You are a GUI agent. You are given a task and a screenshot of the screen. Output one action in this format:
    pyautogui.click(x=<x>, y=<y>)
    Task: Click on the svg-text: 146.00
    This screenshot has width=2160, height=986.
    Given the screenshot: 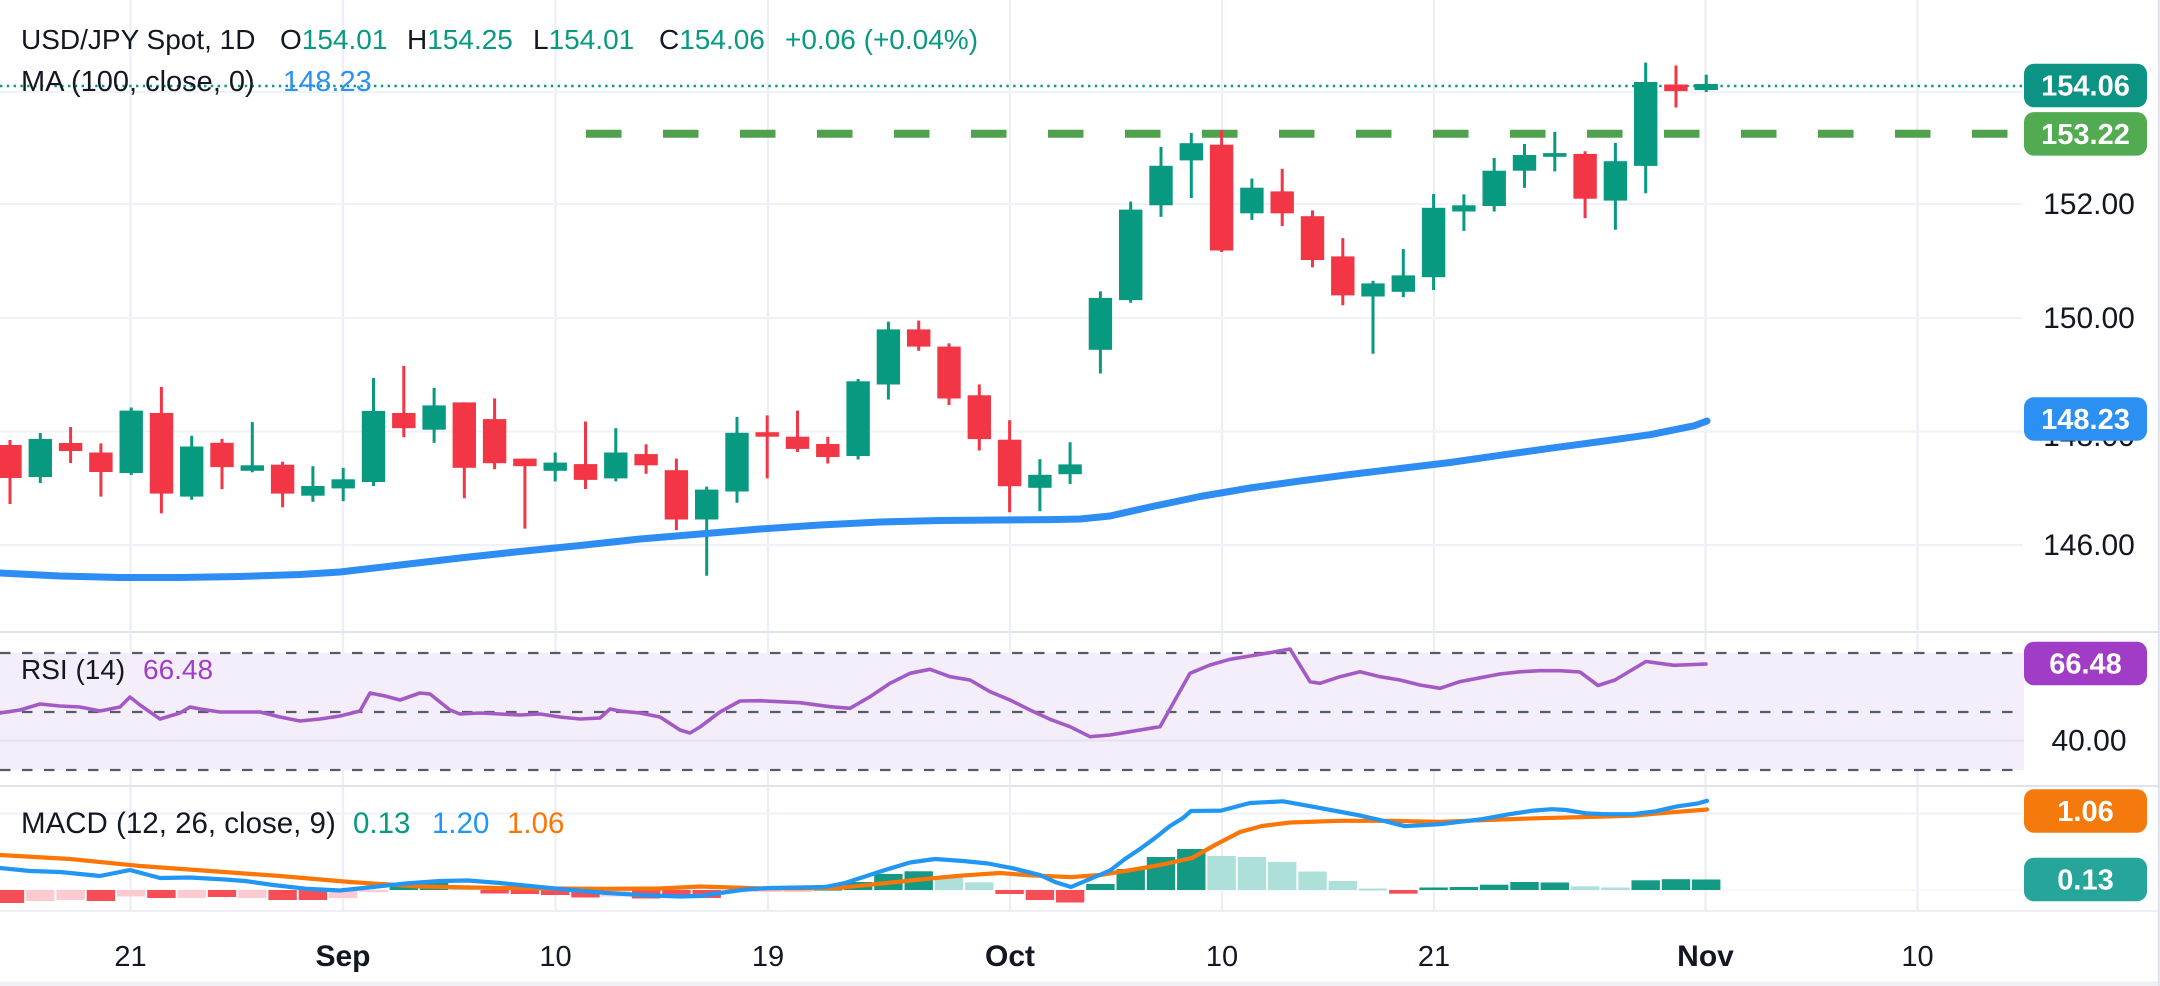 What is the action you would take?
    pyautogui.click(x=2089, y=545)
    